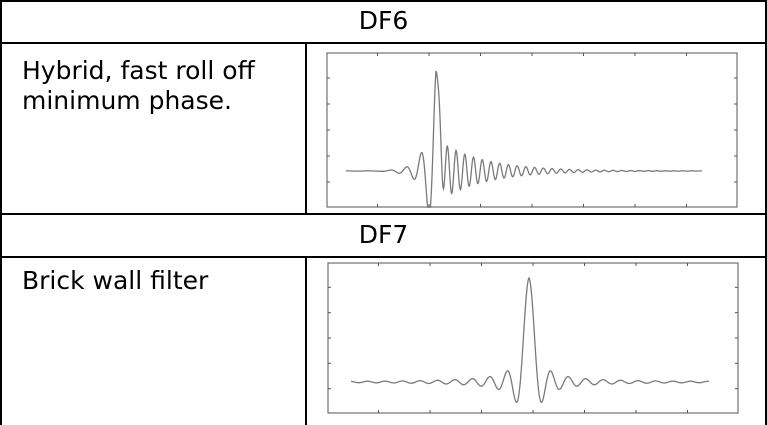  I want to click on impulse-trace, so click(530, 340).